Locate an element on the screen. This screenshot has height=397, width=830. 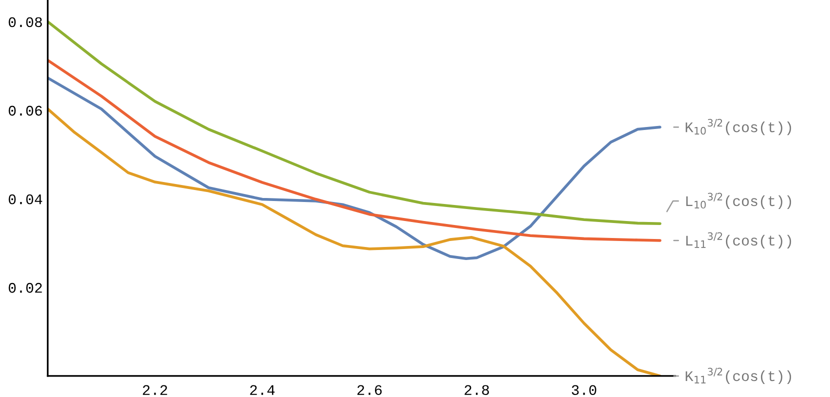
y-tick-label: 0.08 is located at coordinates (25, 22).